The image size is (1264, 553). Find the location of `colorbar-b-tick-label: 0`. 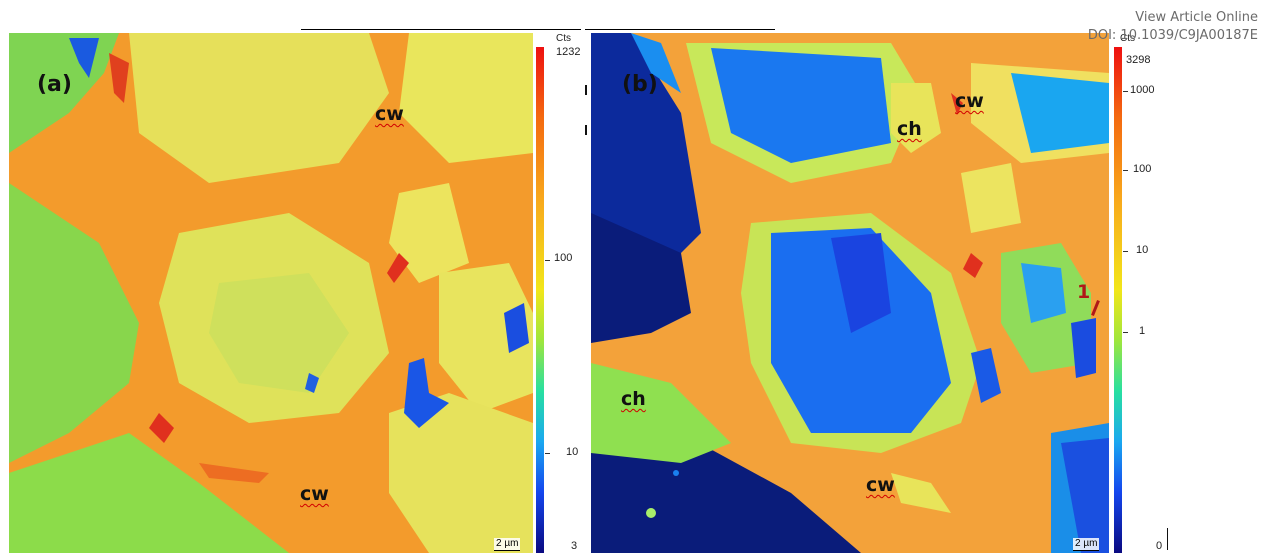

colorbar-b-tick-label: 0 is located at coordinates (1159, 546).